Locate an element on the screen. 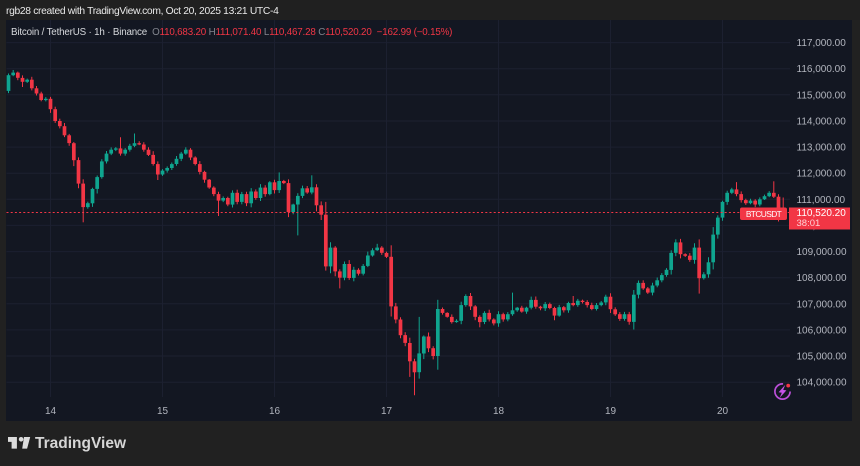 Image resolution: width=860 pixels, height=466 pixels. svg-text: 14 is located at coordinates (51, 411).